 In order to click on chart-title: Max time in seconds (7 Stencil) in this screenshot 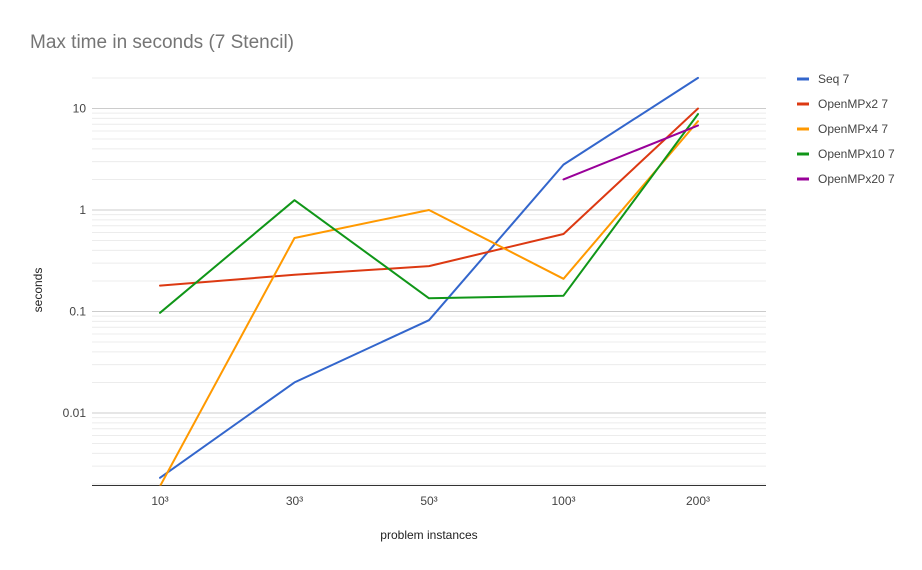, I will do `click(162, 42)`.